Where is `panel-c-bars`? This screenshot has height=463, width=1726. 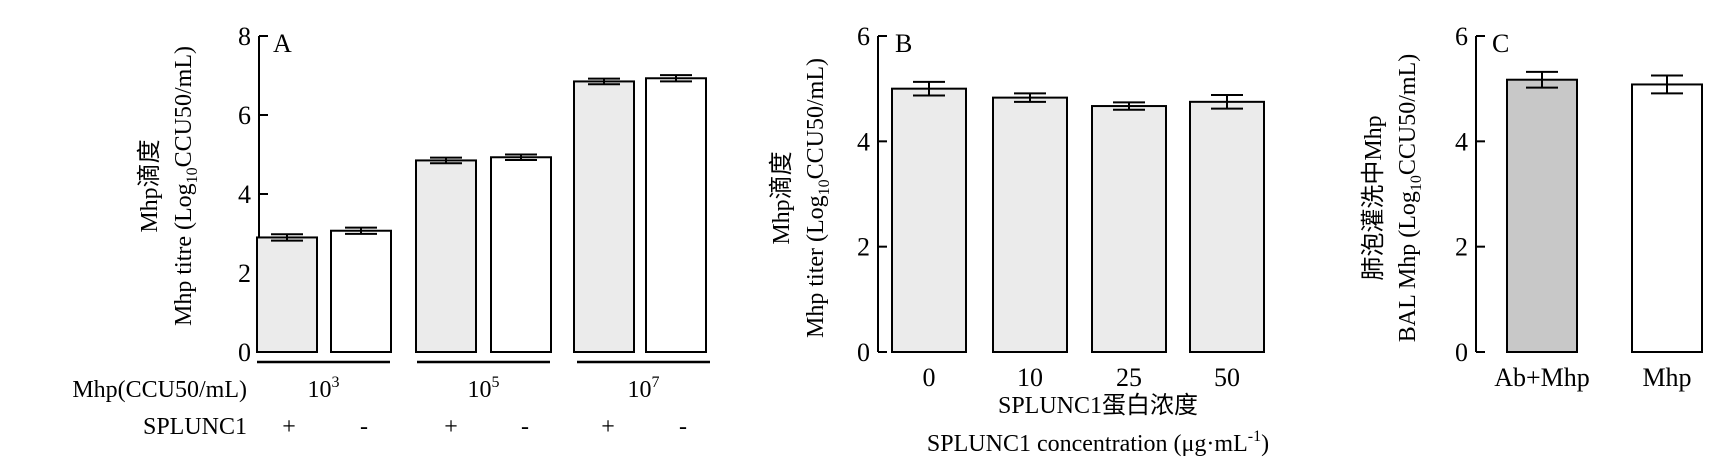 panel-c-bars is located at coordinates (1604, 211).